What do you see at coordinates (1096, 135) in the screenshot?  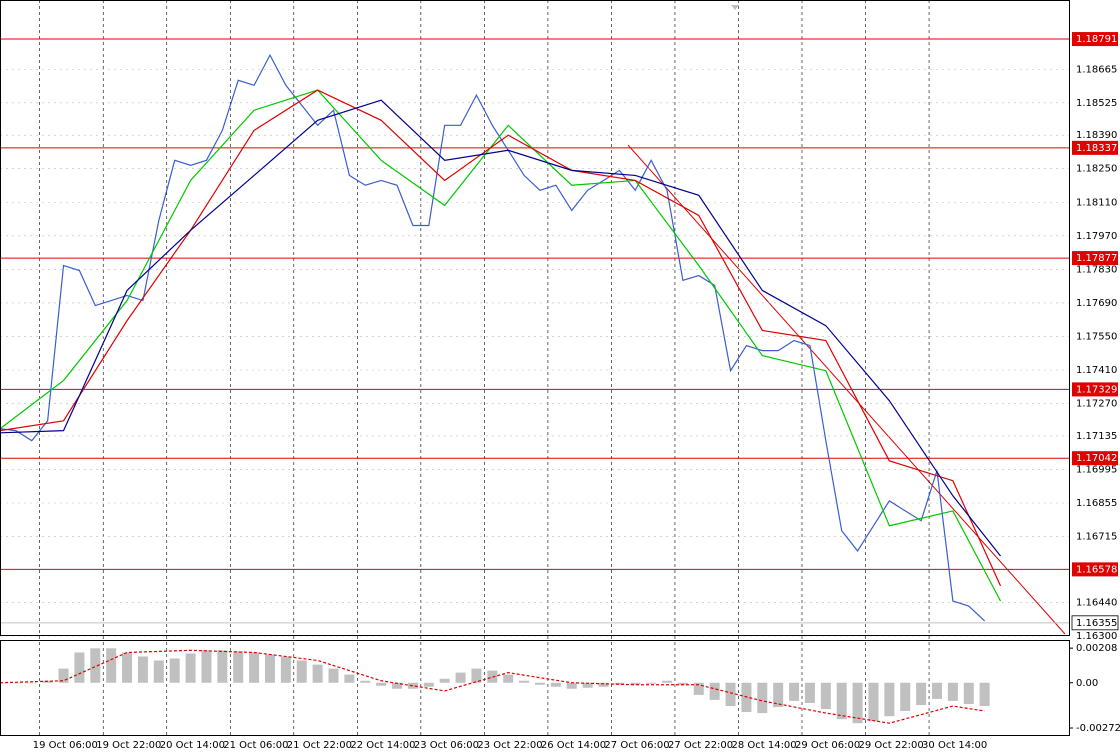 I see `y-tick-label: 1.18390` at bounding box center [1096, 135].